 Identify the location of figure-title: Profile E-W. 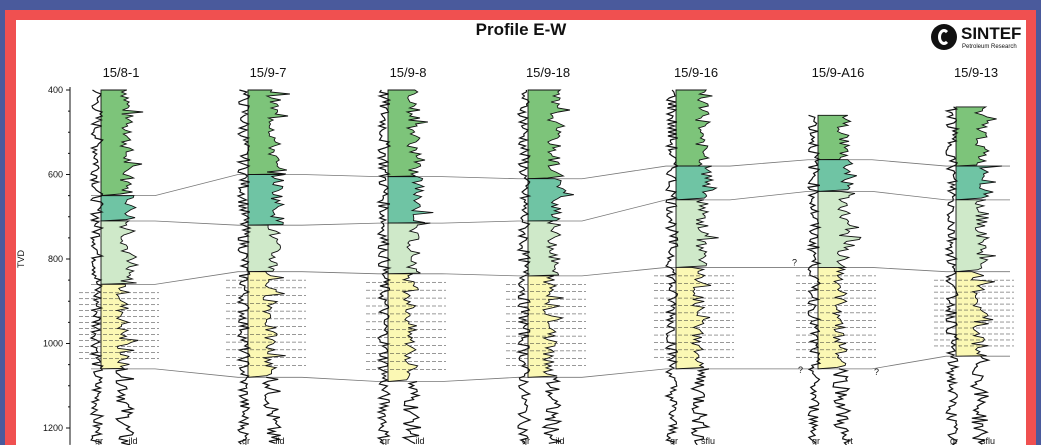
(521, 29).